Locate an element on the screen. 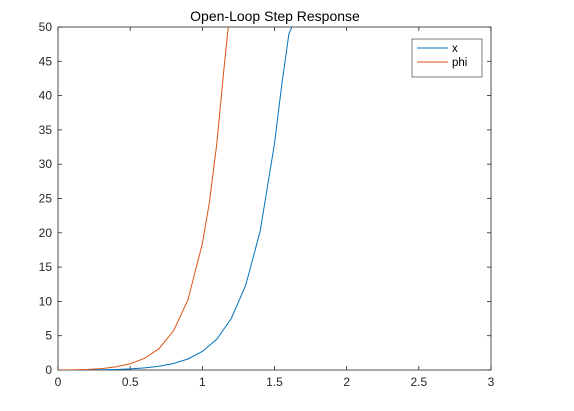 This screenshot has width=574, height=411. x-tick-label: 1 is located at coordinates (202, 382).